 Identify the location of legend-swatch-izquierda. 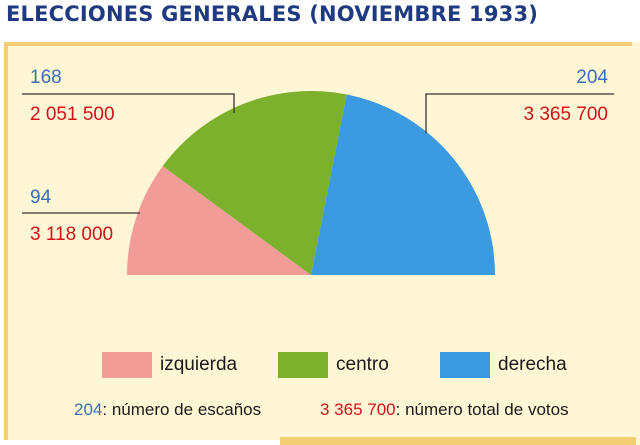
(127, 365).